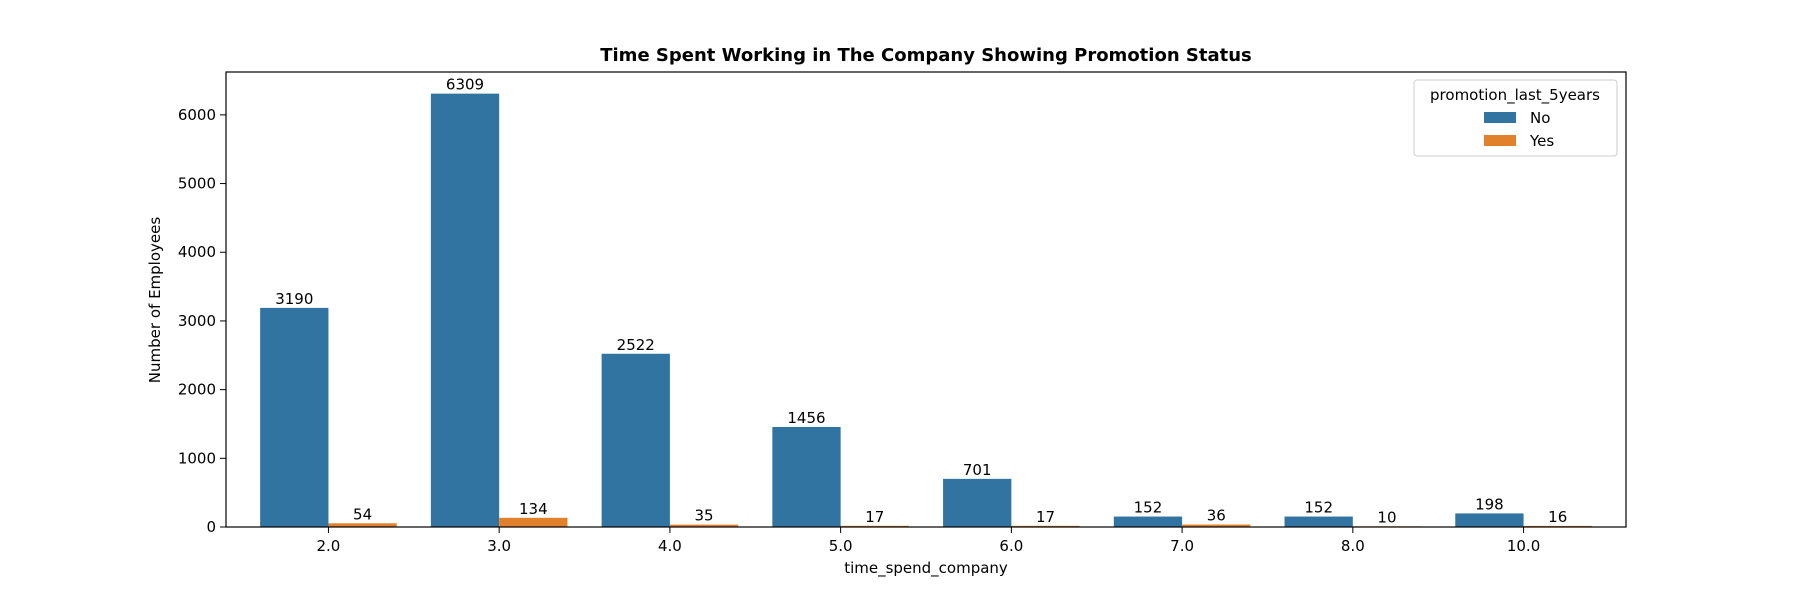 The image size is (1800, 600). I want to click on y-tick-label: 0, so click(211, 527).